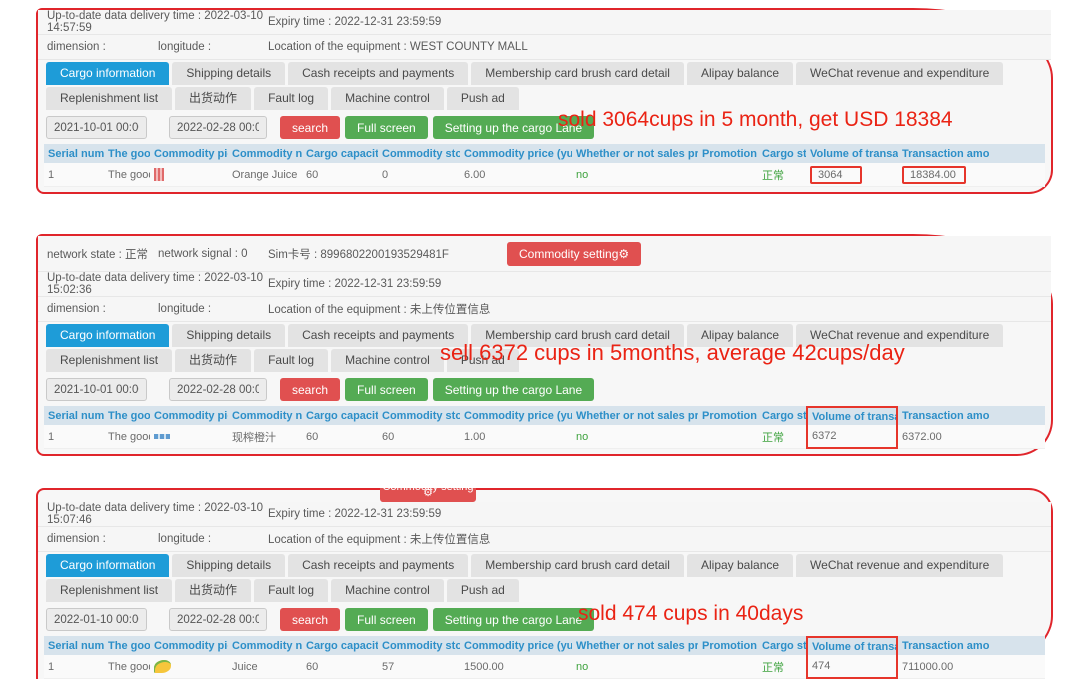 This screenshot has height=679, width=1084. What do you see at coordinates (74, 437) in the screenshot?
I see `cell-serial: 1` at bounding box center [74, 437].